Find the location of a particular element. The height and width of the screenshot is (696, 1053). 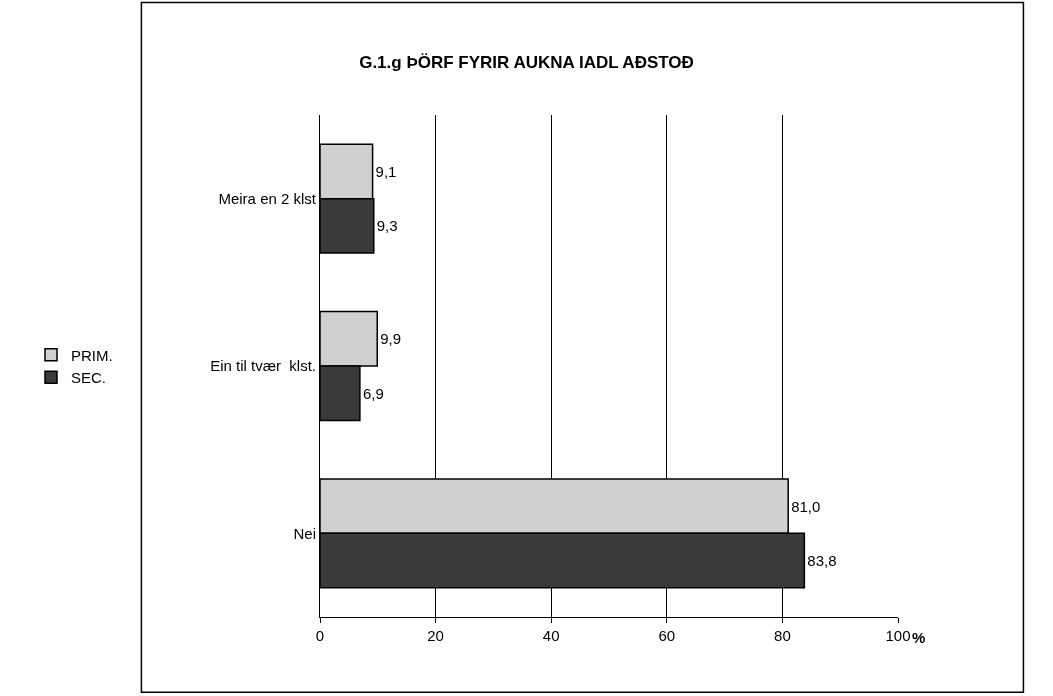

x-tick-label: 100 is located at coordinates (898, 635).